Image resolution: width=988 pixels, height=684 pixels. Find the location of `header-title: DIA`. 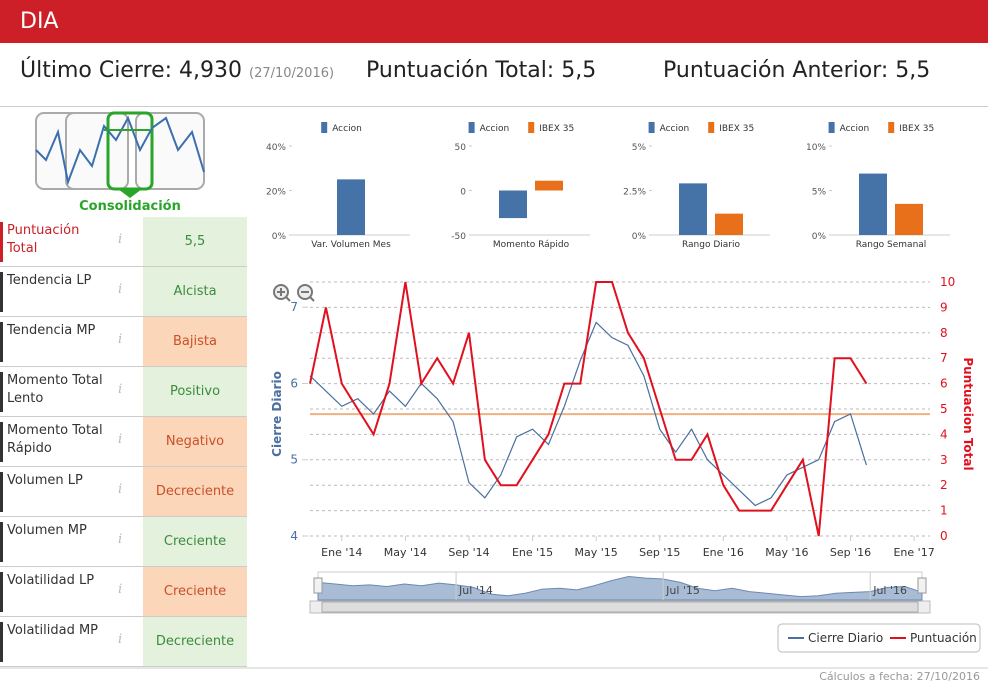

header-title: DIA is located at coordinates (494, 21).